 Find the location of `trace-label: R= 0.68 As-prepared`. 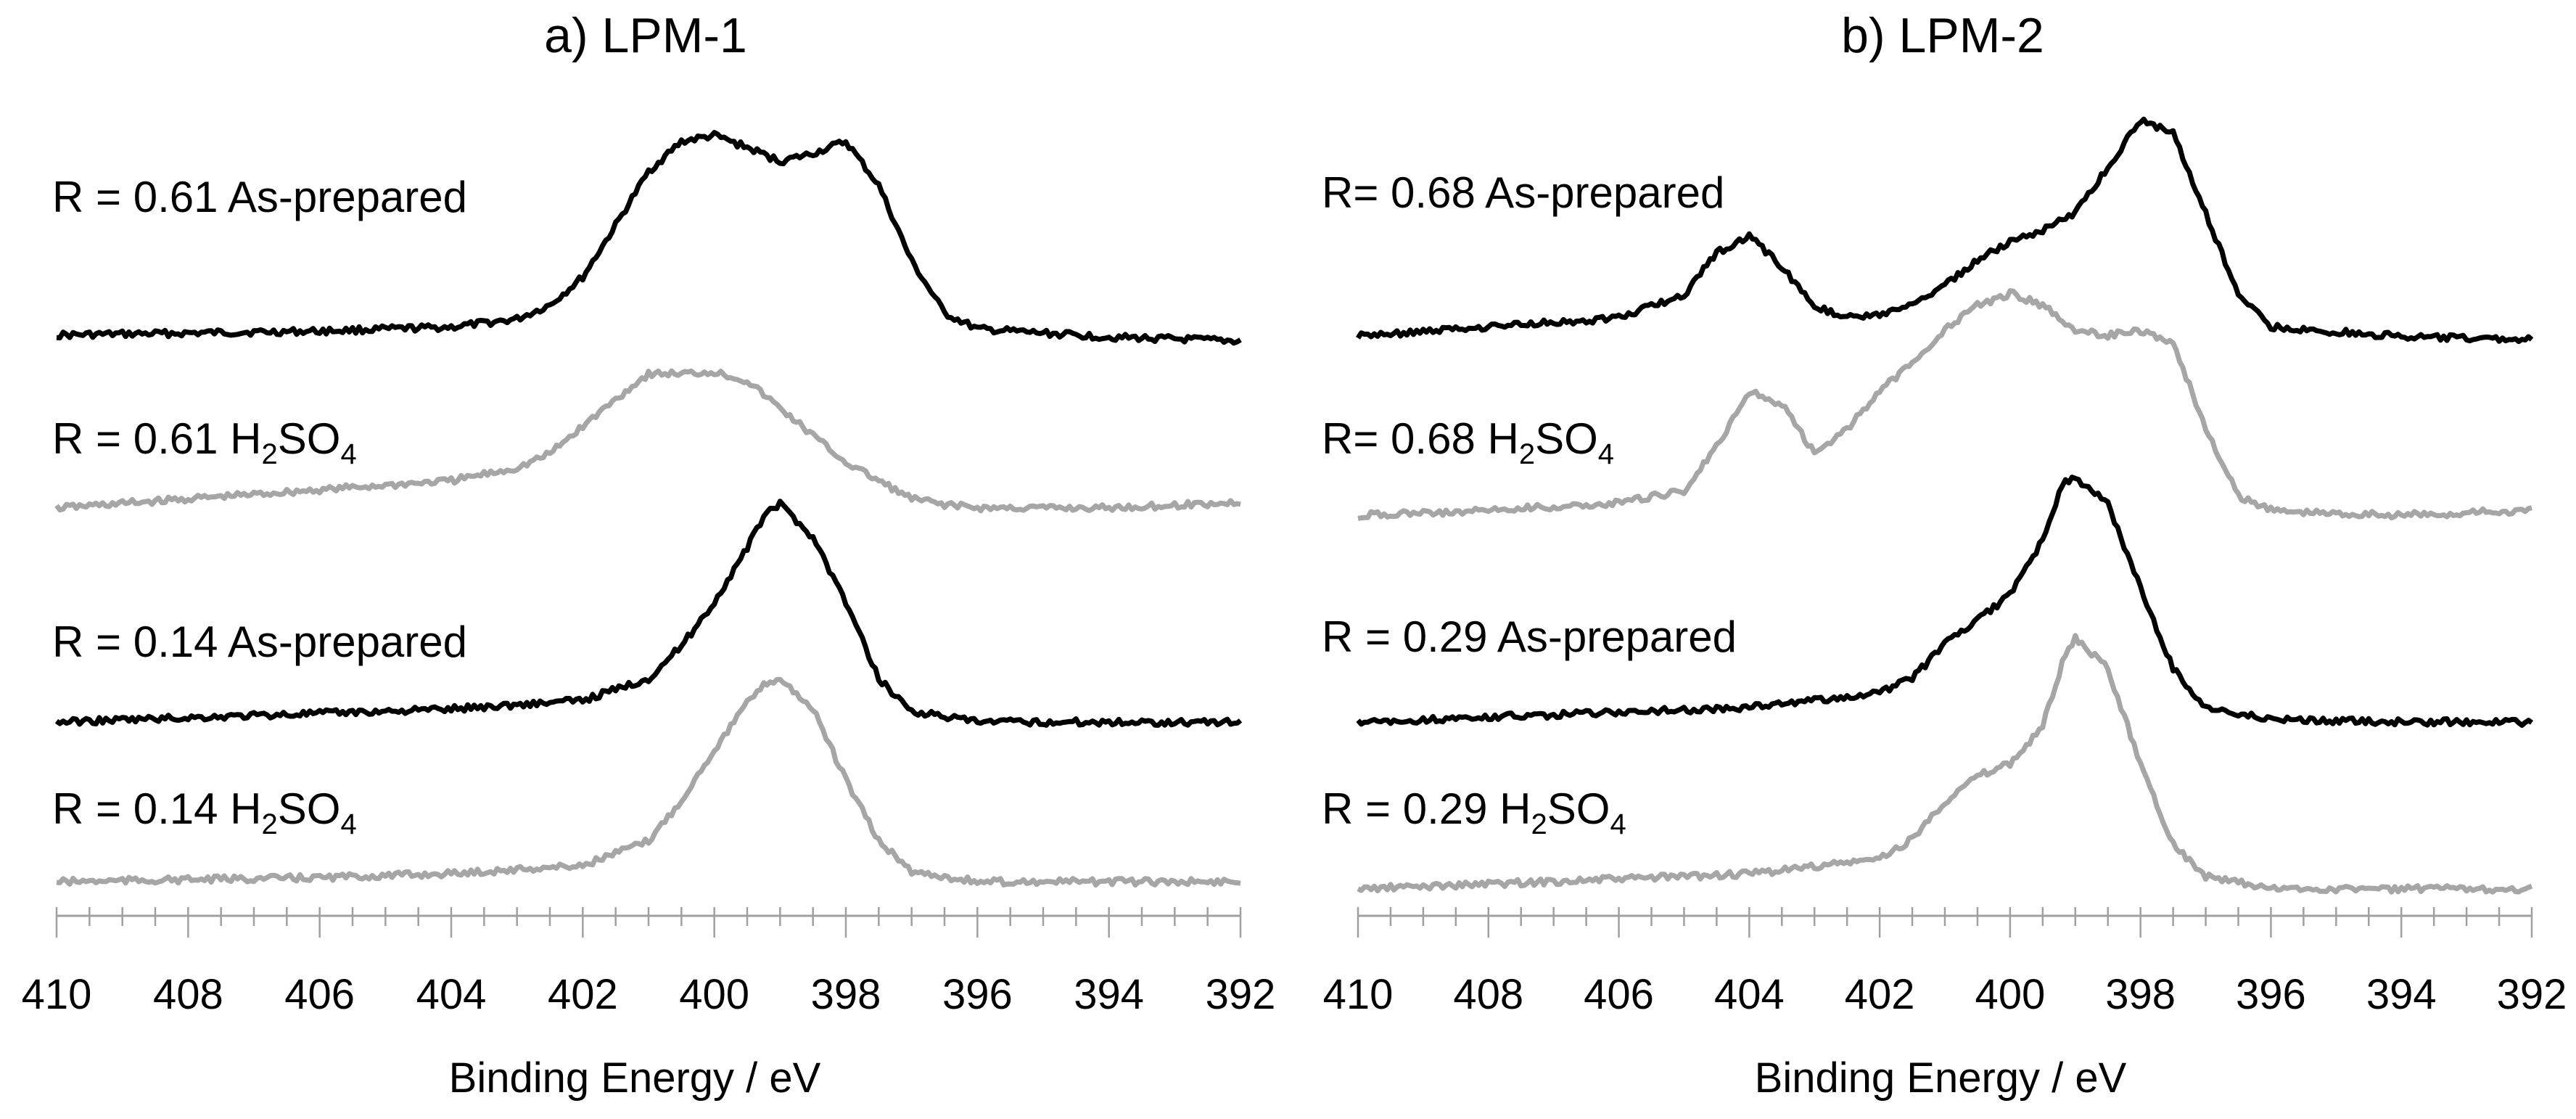

trace-label: R= 0.68 As-prepared is located at coordinates (1523, 192).